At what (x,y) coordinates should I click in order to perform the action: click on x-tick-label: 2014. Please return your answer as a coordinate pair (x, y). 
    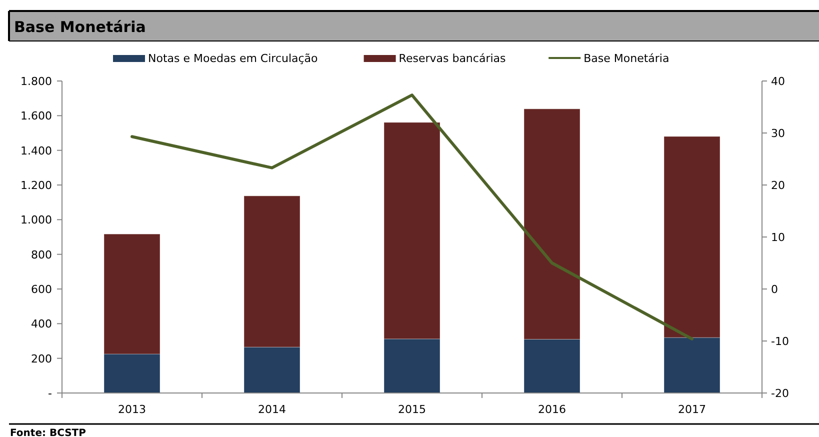
    Looking at the image, I should click on (272, 409).